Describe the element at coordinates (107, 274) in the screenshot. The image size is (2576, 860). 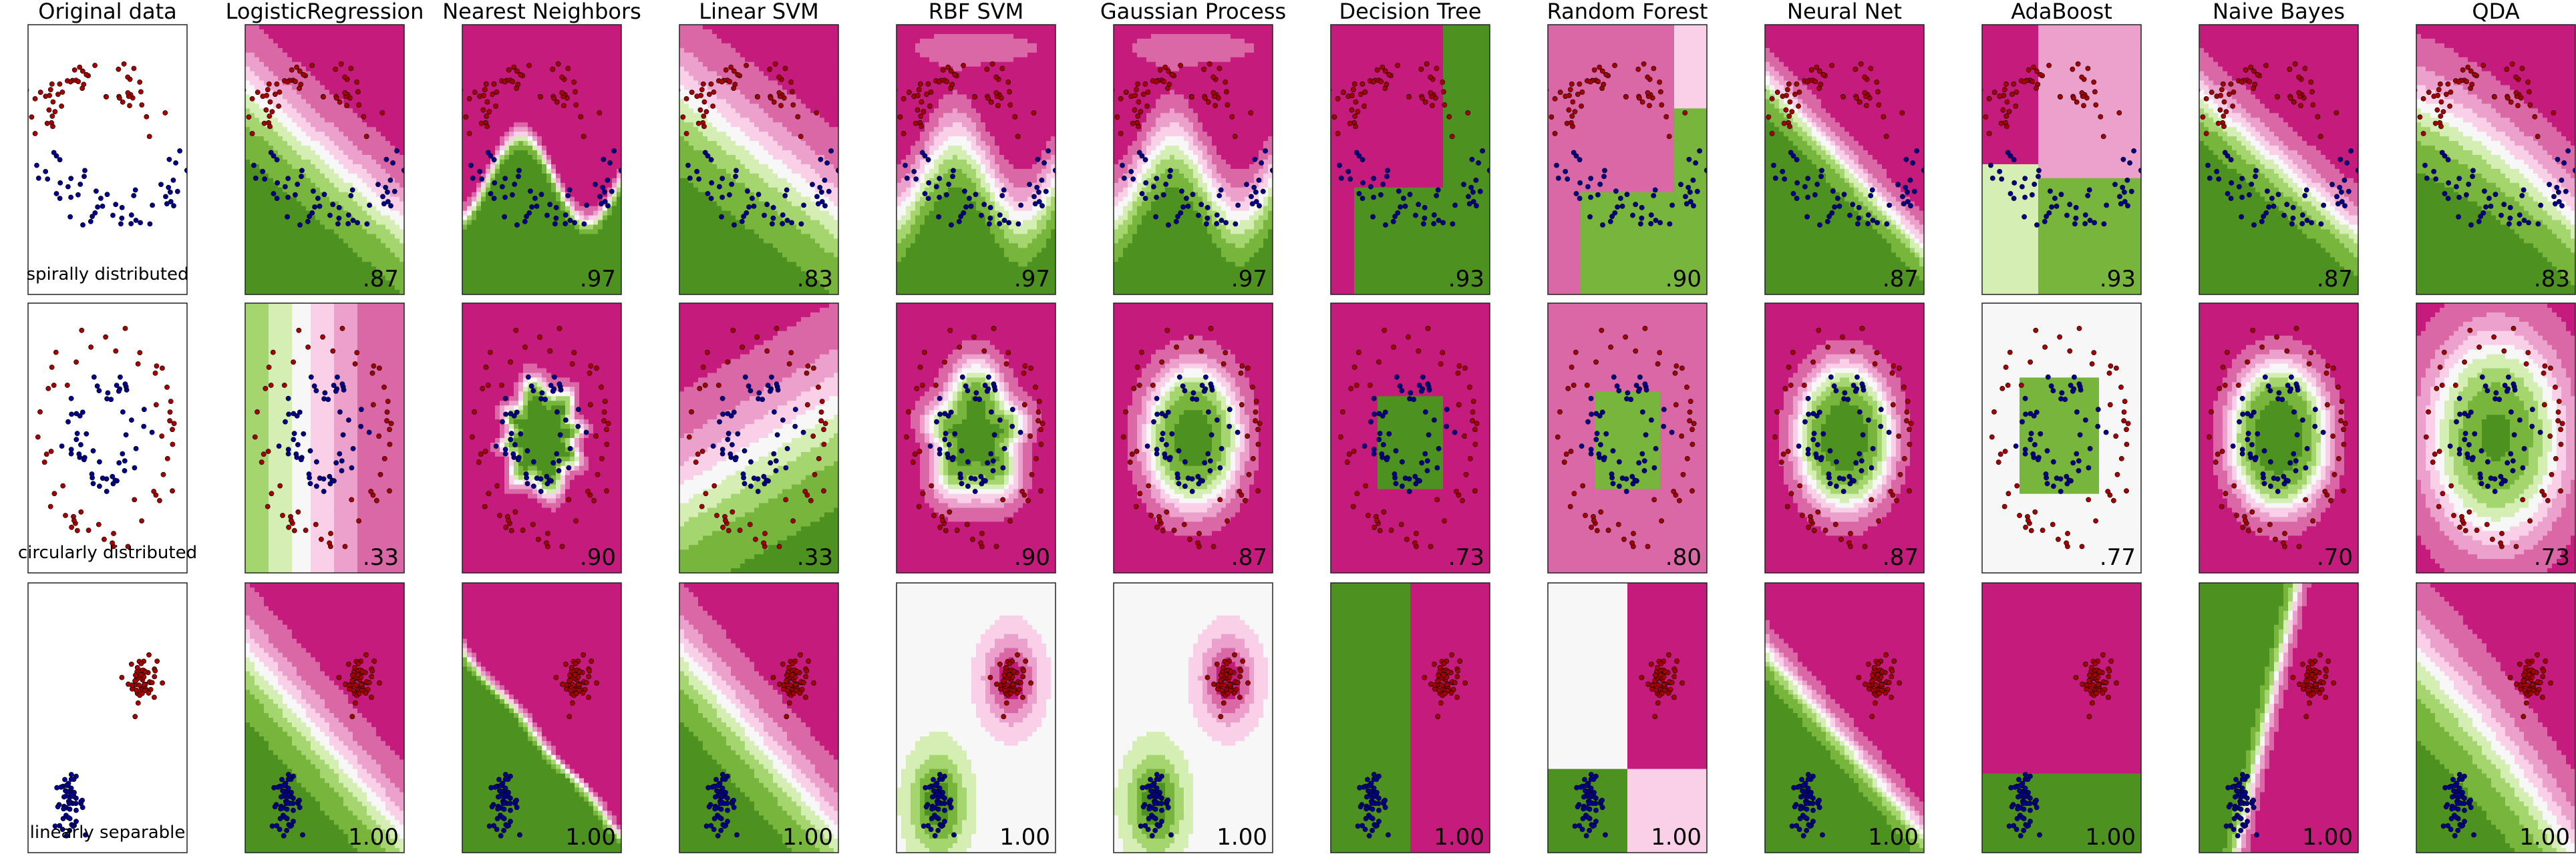
I see `dataset-label: spirally distributed` at that location.